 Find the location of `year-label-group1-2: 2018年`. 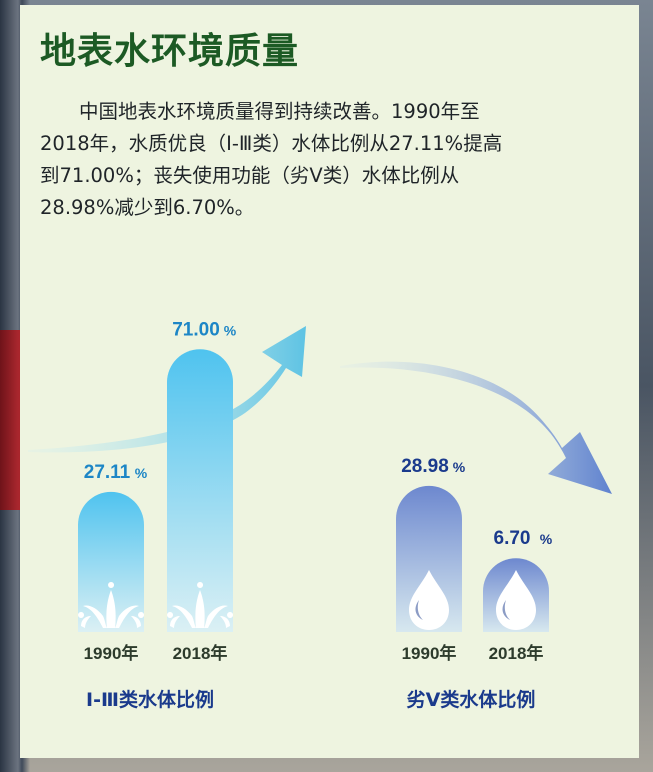

year-label-group1-2: 2018年 is located at coordinates (200, 653).